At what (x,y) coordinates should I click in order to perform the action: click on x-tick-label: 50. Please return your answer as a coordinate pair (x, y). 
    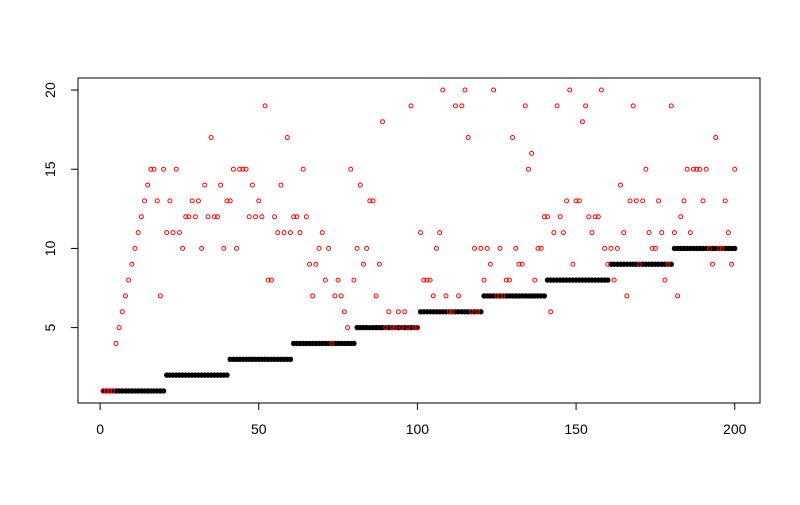
    Looking at the image, I should click on (259, 429).